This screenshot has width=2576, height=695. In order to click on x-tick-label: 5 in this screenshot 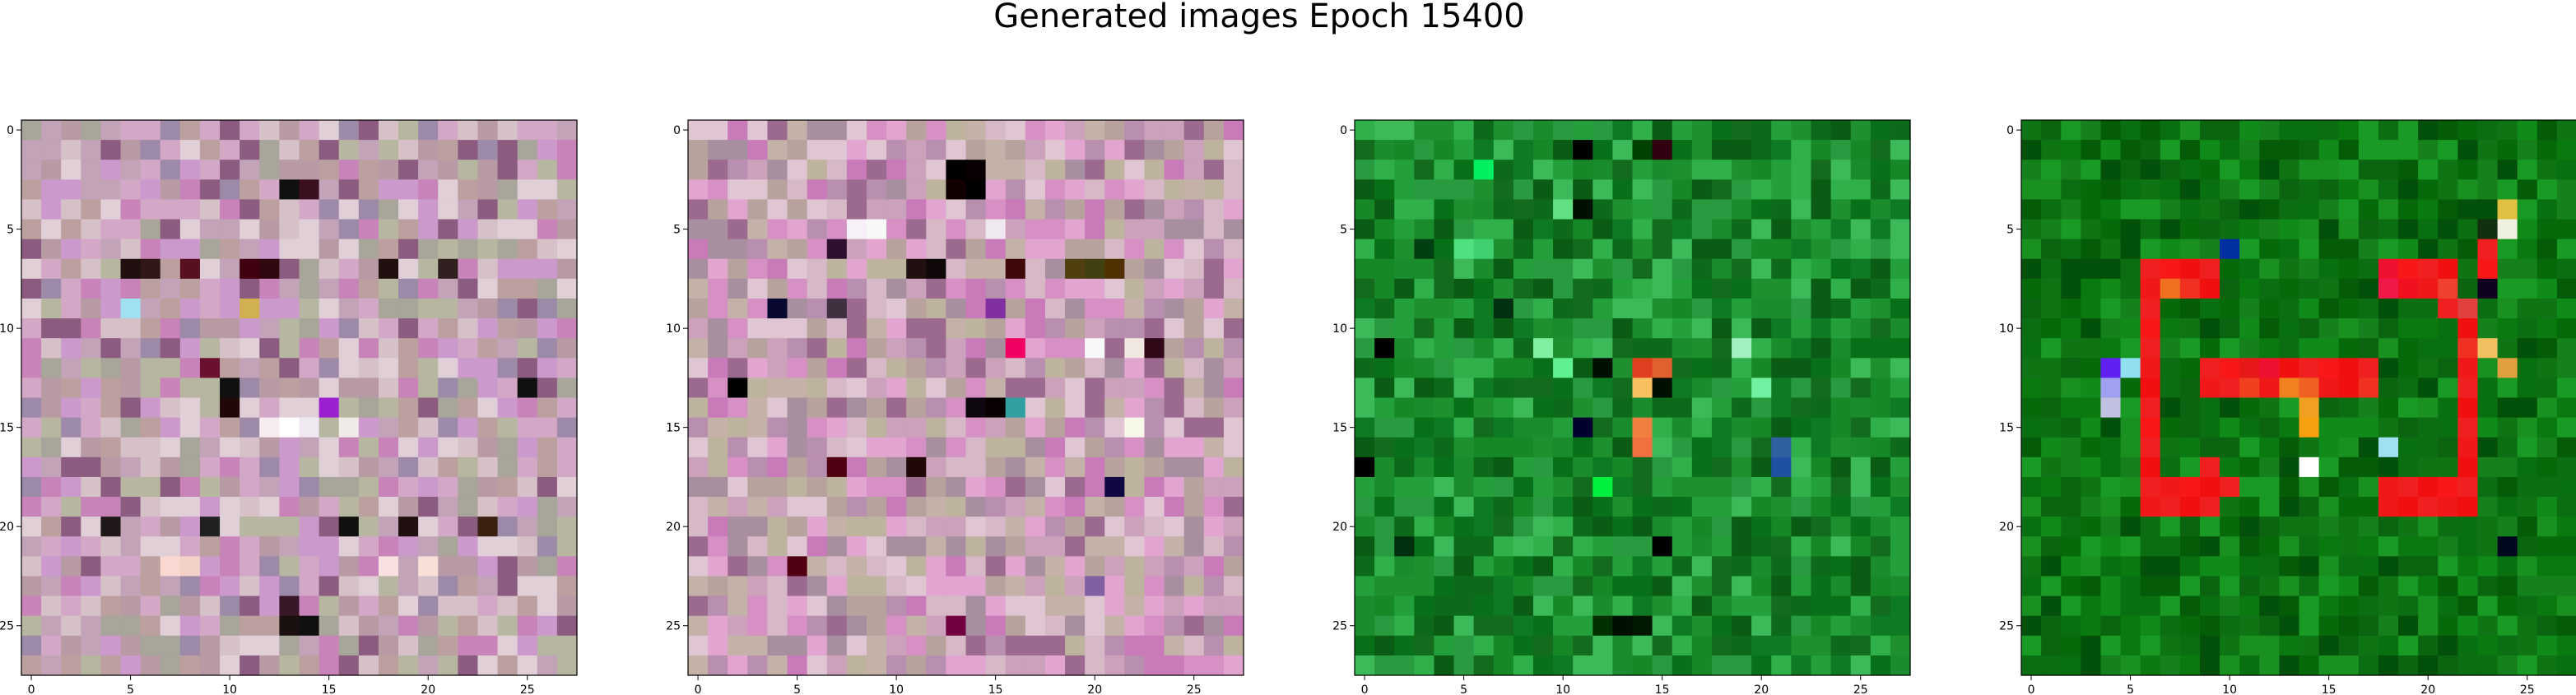, I will do `click(797, 689)`.